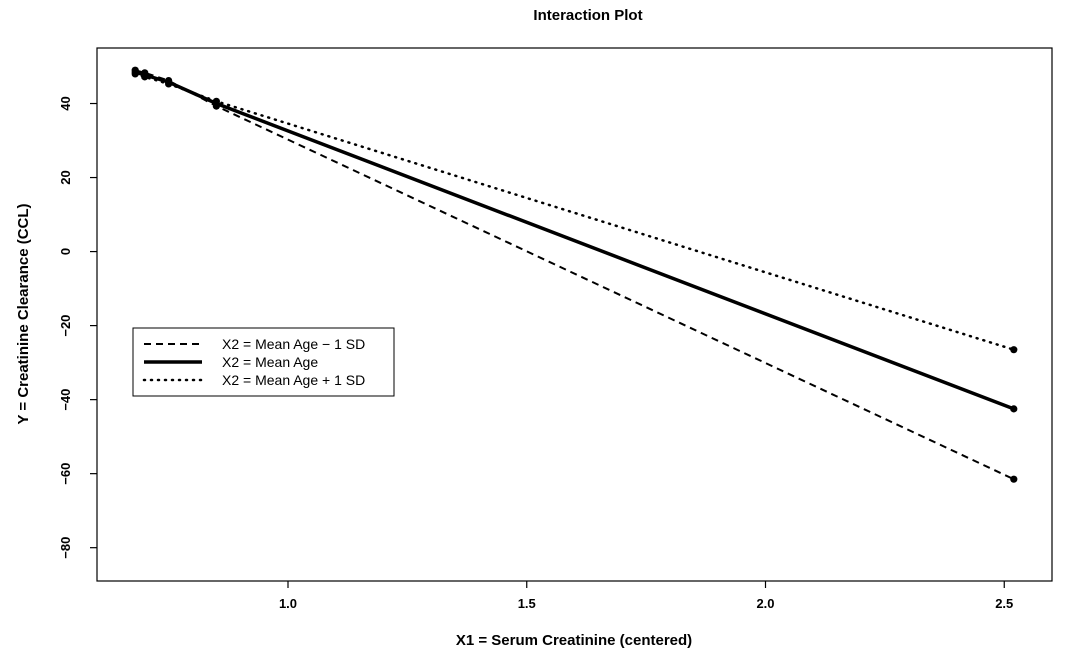 The image size is (1079, 654). Describe the element at coordinates (293, 380) in the screenshot. I see `legend-label-plus-sd: X2 = Mean Age + 1 SD` at that location.